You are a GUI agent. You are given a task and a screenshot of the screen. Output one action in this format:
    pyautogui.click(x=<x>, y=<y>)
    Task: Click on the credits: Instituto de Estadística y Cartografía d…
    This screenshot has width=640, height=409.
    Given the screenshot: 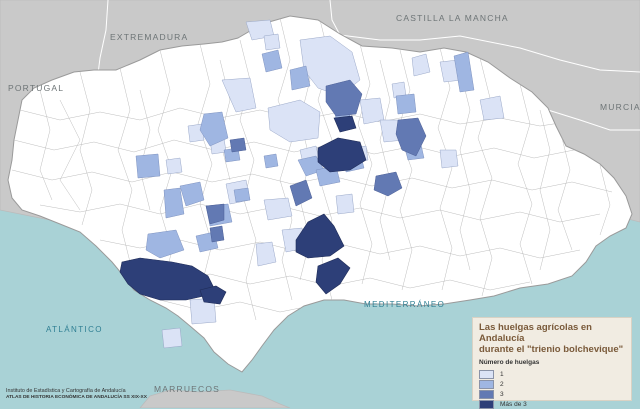 What is the action you would take?
    pyautogui.click(x=76, y=394)
    